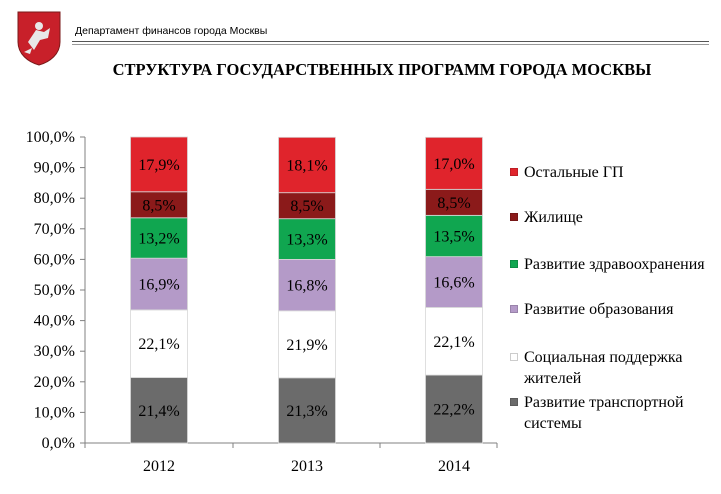 This screenshot has width=721, height=494. I want to click on legend-label: Социальная поддержка жителей, so click(603, 368).